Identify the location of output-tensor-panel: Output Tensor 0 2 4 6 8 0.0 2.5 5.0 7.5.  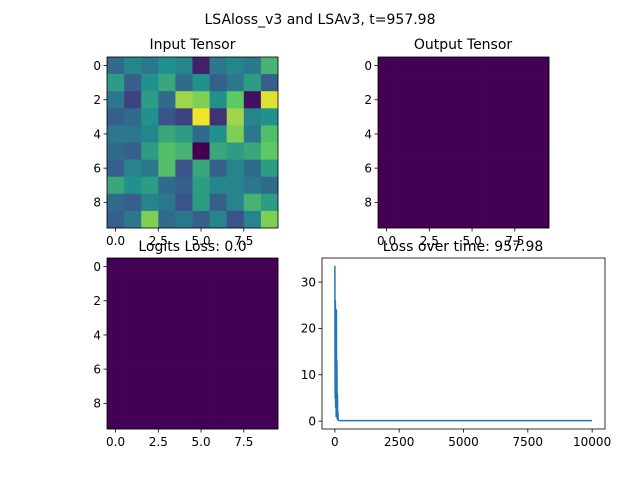
(457, 142).